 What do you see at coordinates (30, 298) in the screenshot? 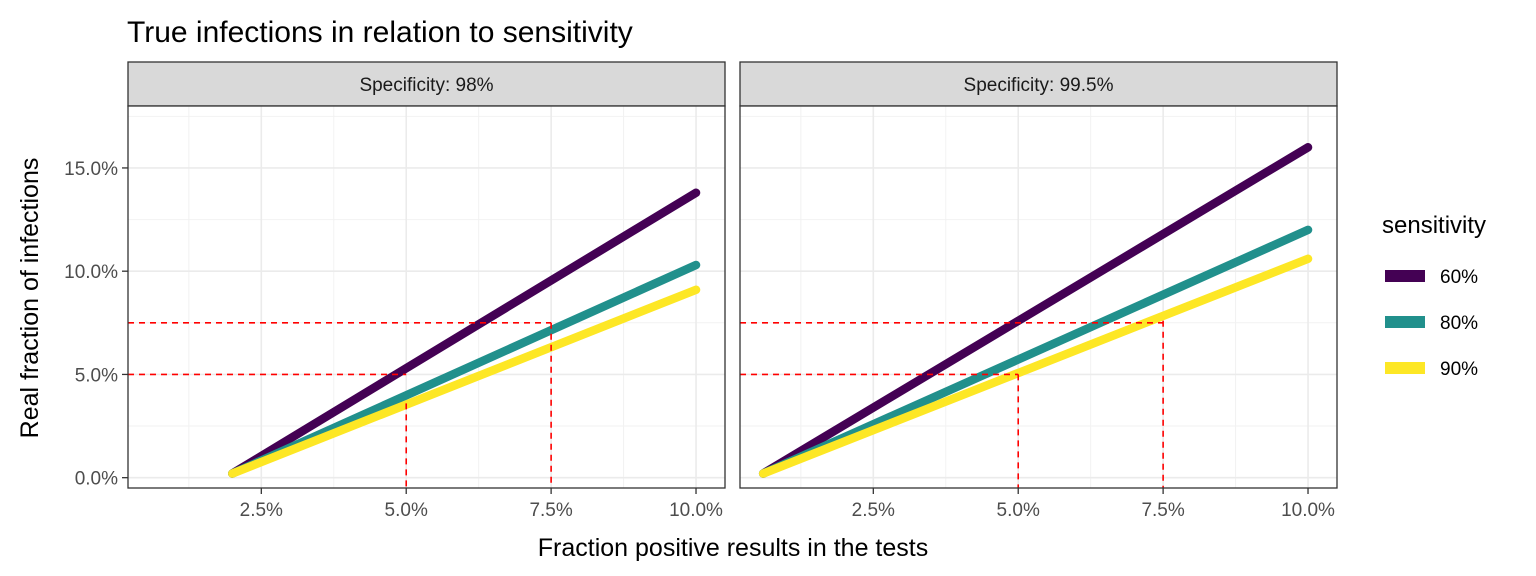
I see `y-axis-title: Real fraction of infections` at bounding box center [30, 298].